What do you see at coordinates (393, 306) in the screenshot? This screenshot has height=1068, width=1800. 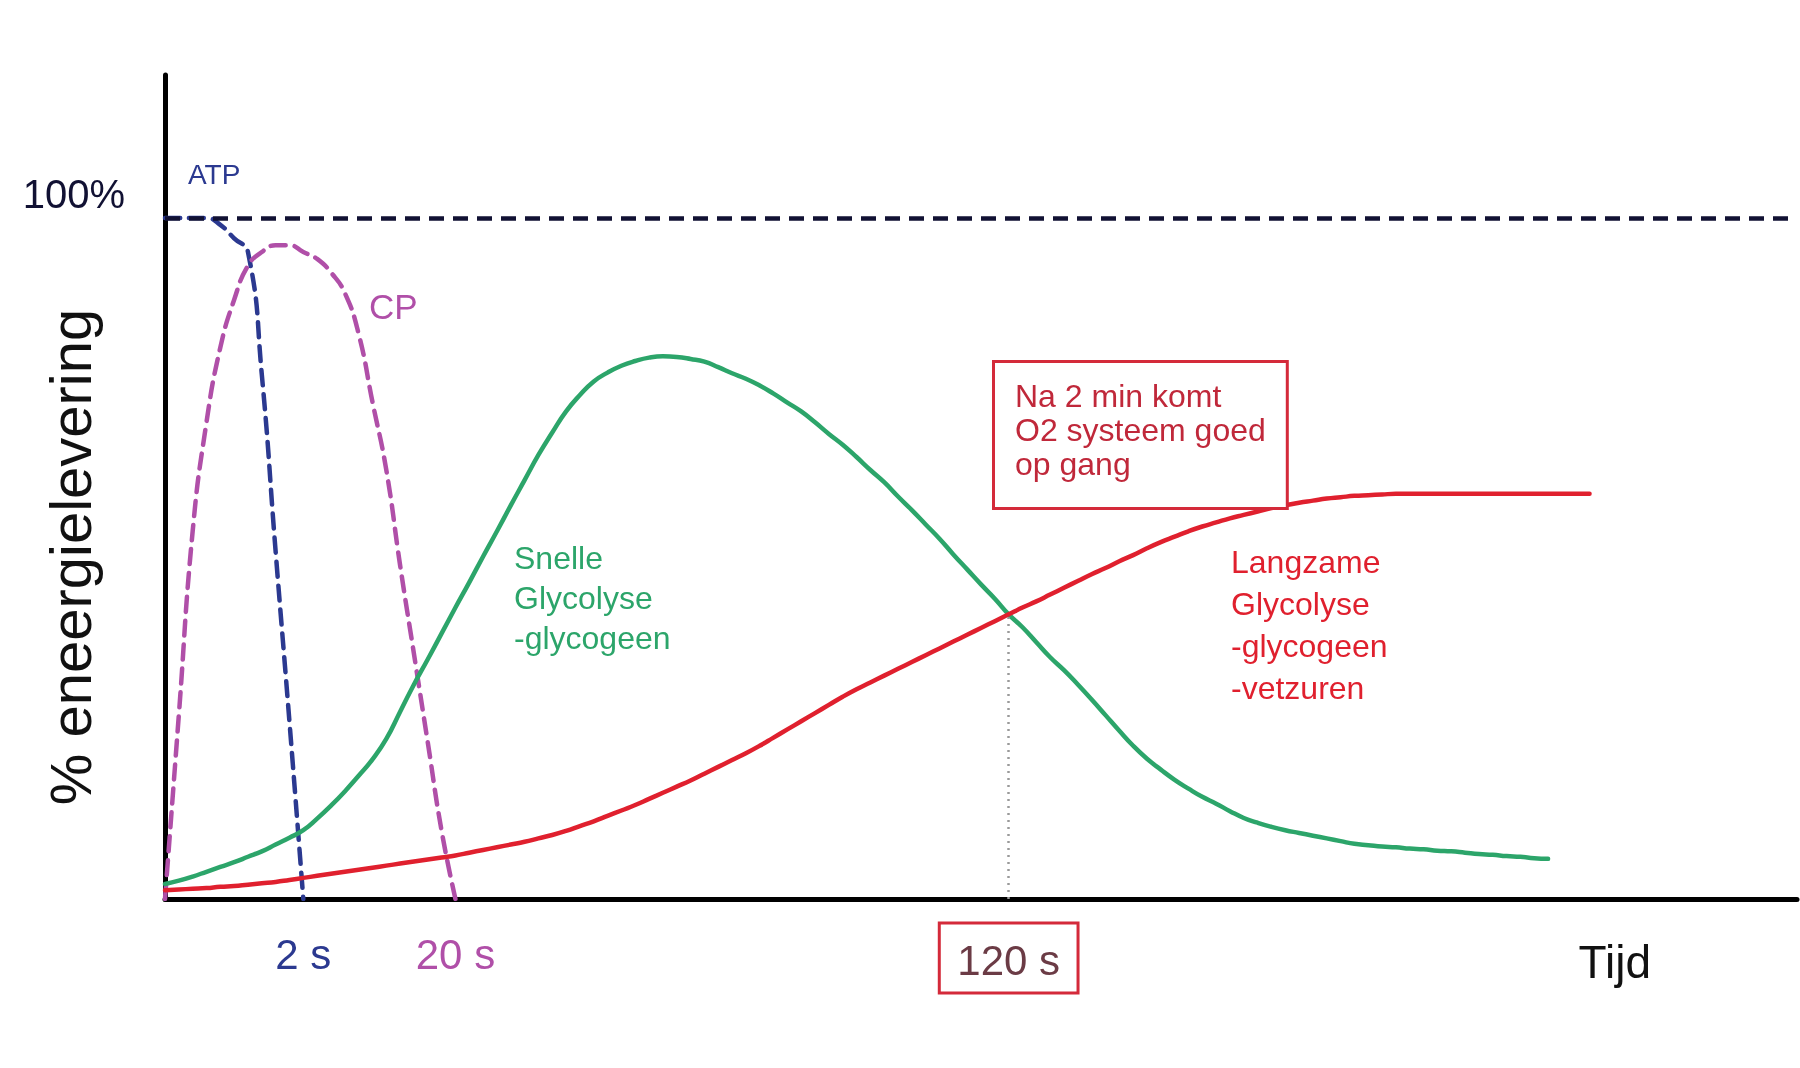 I see `series-label: CP` at bounding box center [393, 306].